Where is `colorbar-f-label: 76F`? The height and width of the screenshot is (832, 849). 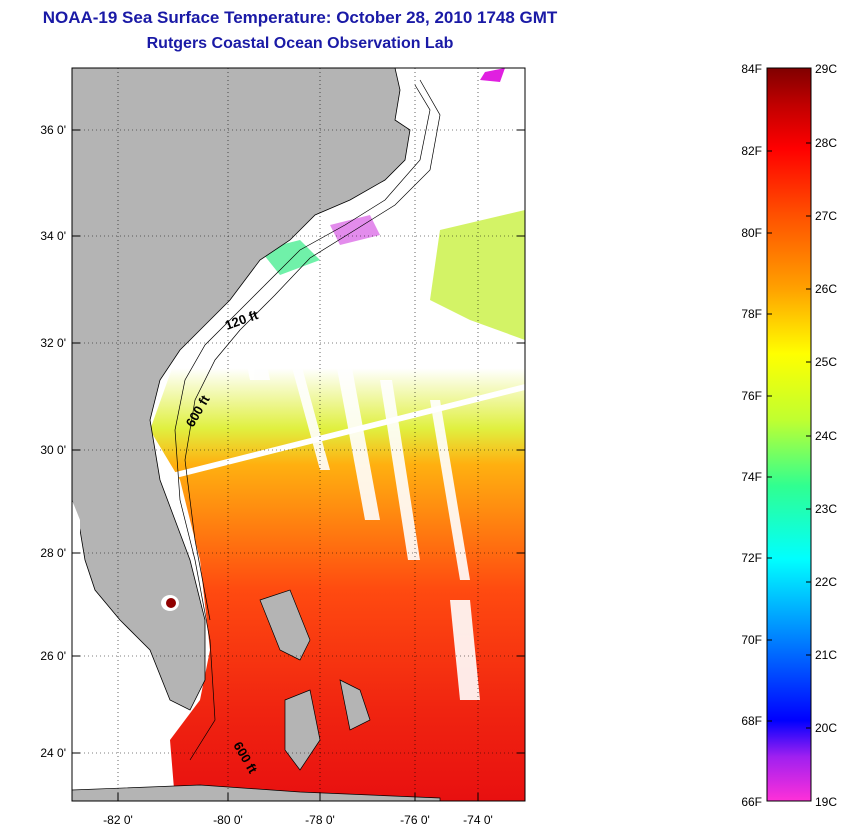
colorbar-f-label: 76F is located at coordinates (751, 396).